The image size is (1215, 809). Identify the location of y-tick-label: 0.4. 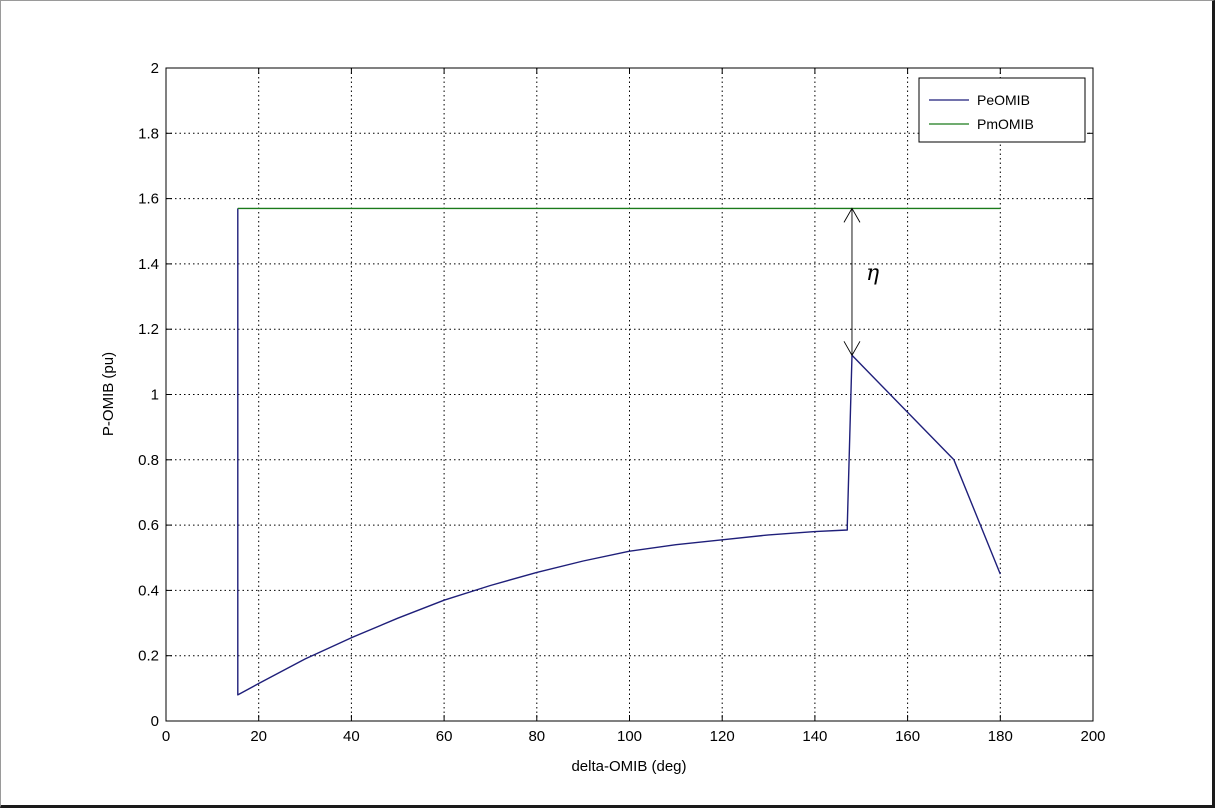
(148, 590).